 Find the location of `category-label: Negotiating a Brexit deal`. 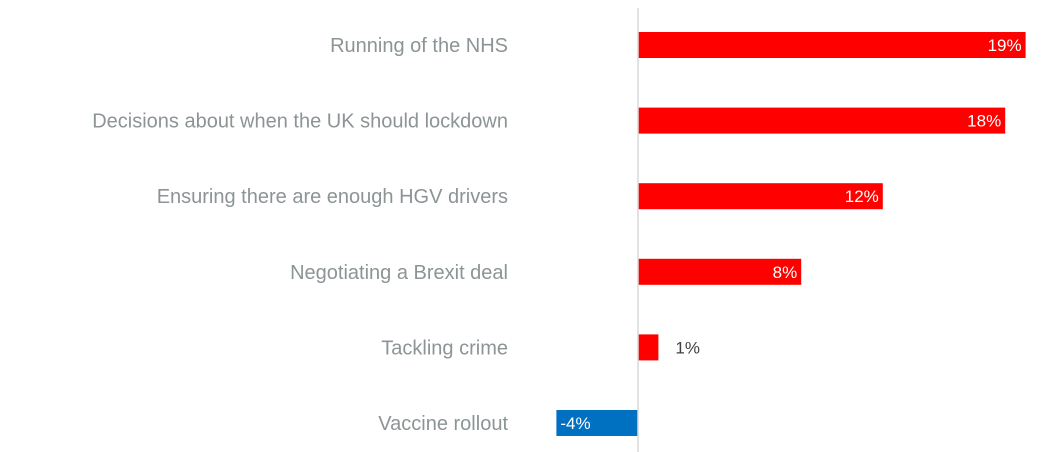

category-label: Negotiating a Brexit deal is located at coordinates (399, 273).